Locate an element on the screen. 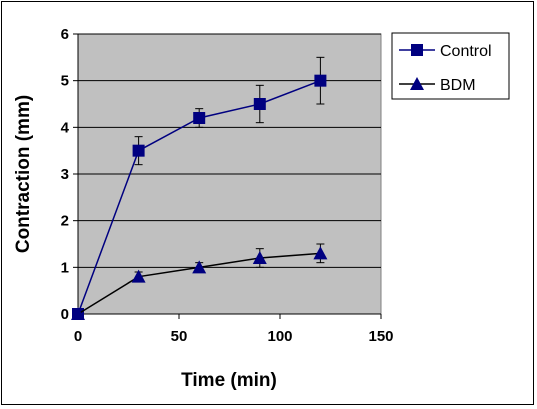  x-tick-label-2: 100 is located at coordinates (279, 336).